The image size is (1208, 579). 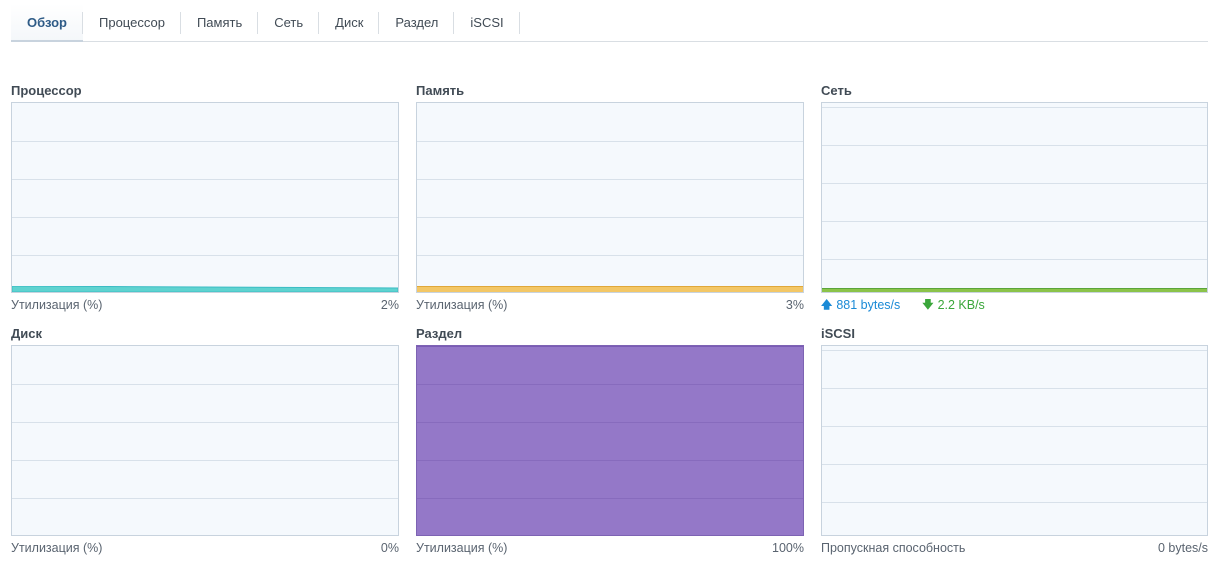 I want to click on tab-iscsi: iSCSI, so click(x=487, y=22).